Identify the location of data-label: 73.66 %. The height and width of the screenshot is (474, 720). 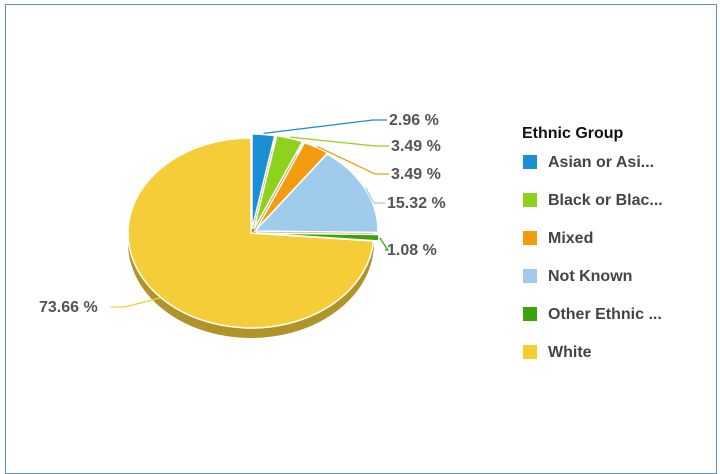
(68, 307).